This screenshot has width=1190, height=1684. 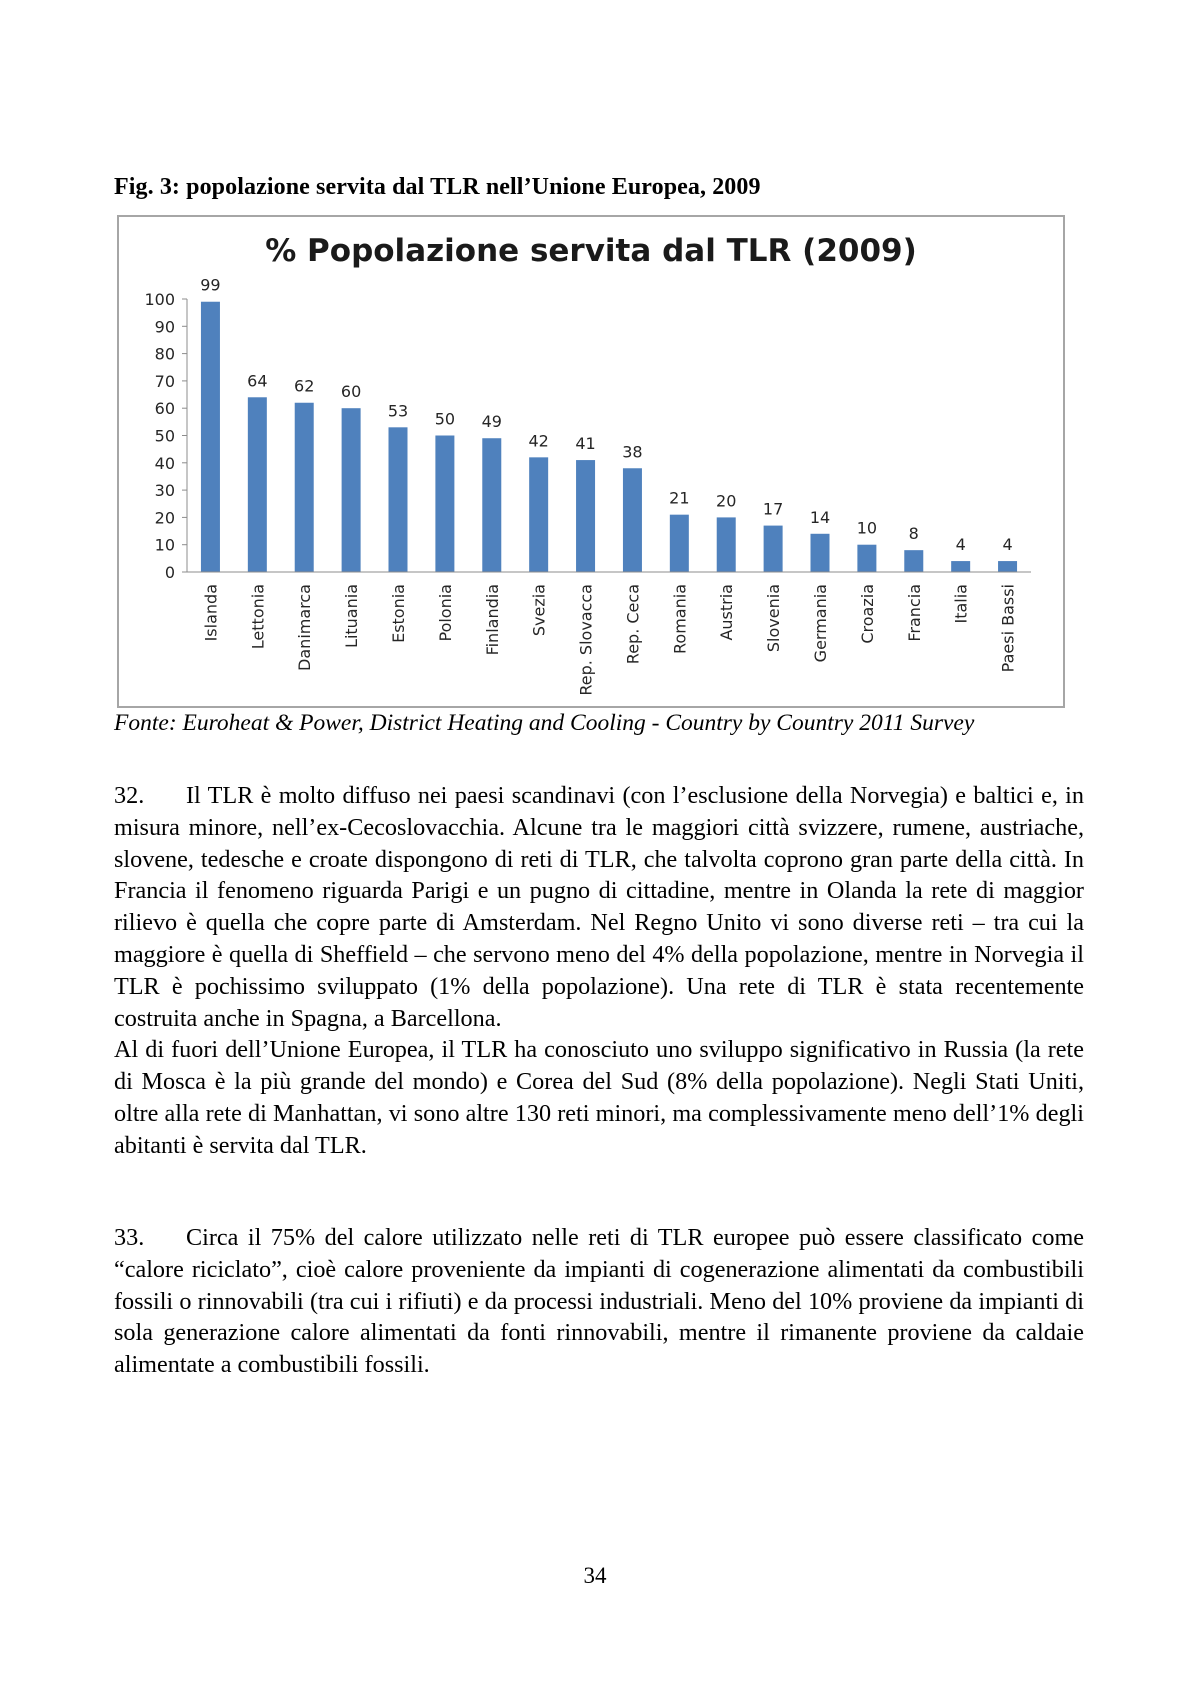 I want to click on category-label: Finlandia, so click(x=492, y=619).